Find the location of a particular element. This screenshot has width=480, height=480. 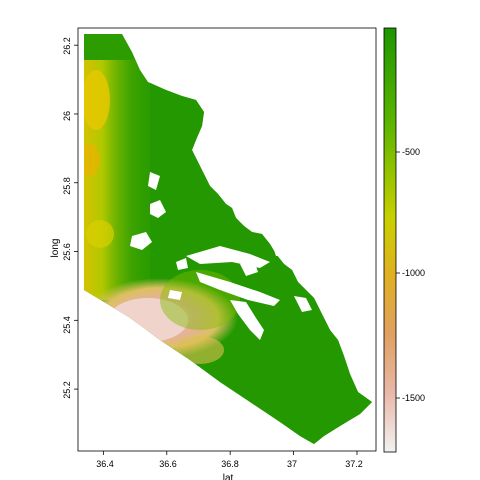

island-patches is located at coordinates (221, 256).